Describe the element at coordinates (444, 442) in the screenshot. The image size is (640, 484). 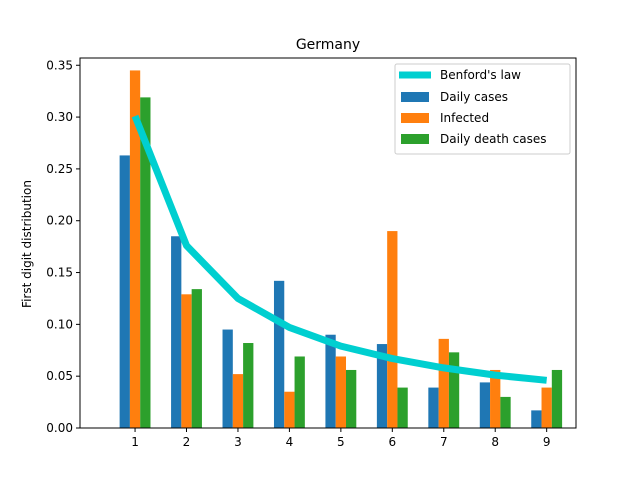
I see `x-tick-label-7: 7` at that location.